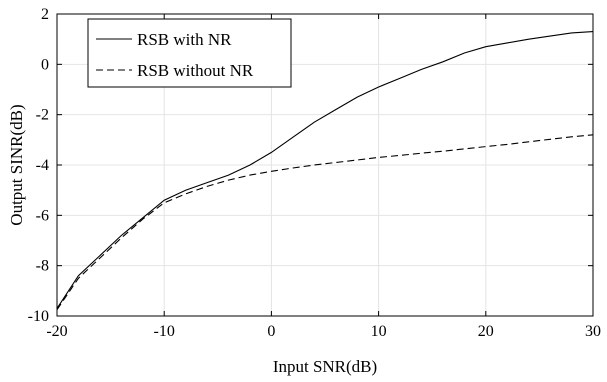 The width and height of the screenshot is (607, 382). Describe the element at coordinates (593, 331) in the screenshot. I see `x-tick-label: 30` at that location.